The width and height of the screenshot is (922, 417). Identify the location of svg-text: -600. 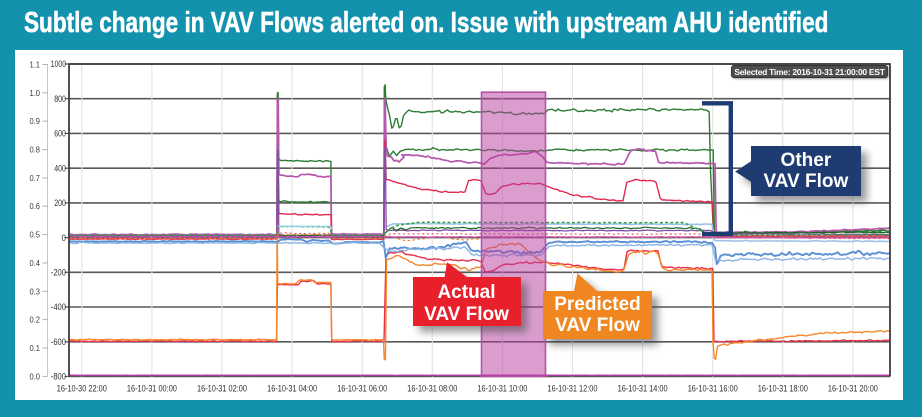
(58, 342).